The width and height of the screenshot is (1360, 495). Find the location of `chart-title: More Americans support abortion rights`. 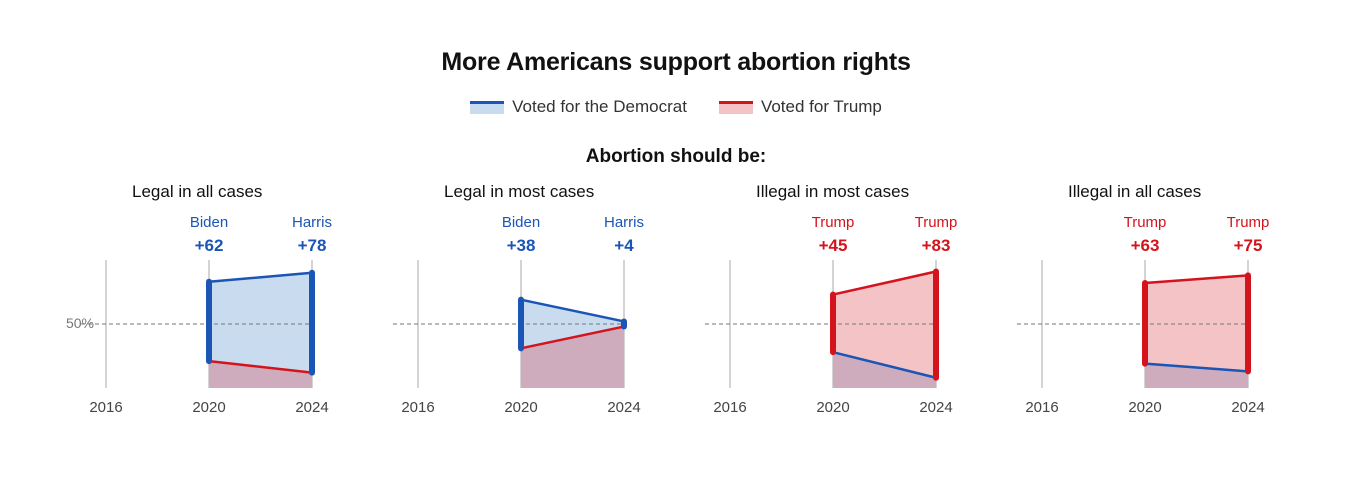

chart-title: More Americans support abortion rights is located at coordinates (676, 62).